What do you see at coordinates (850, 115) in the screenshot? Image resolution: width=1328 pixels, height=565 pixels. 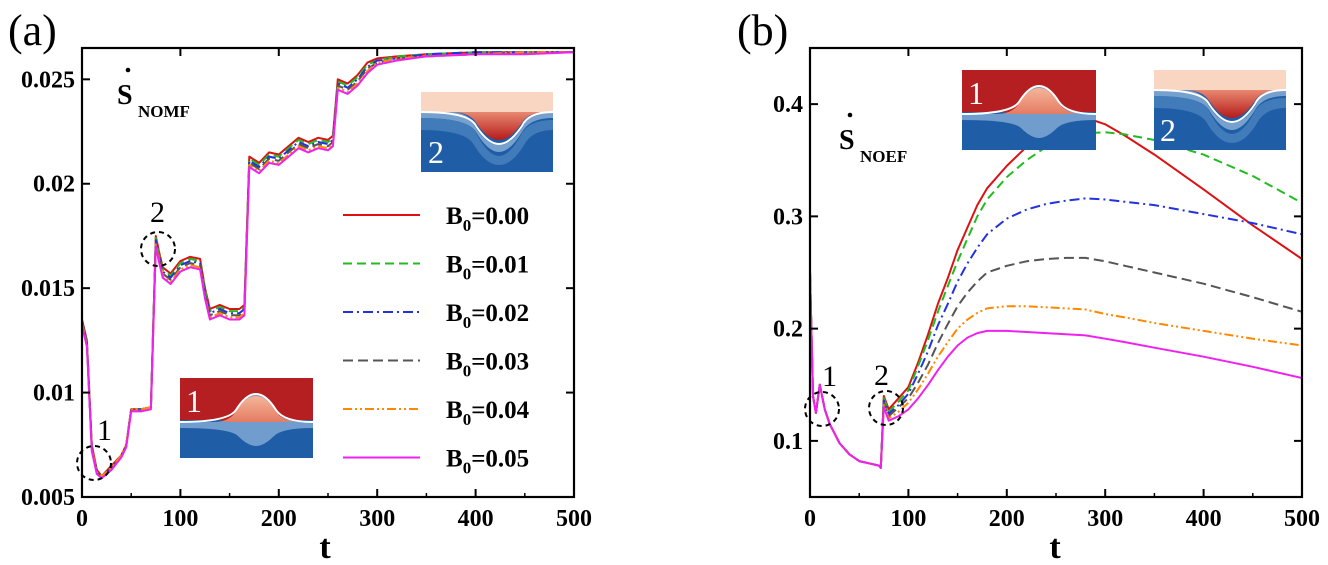 I see `panel-b-y-label-dot` at bounding box center [850, 115].